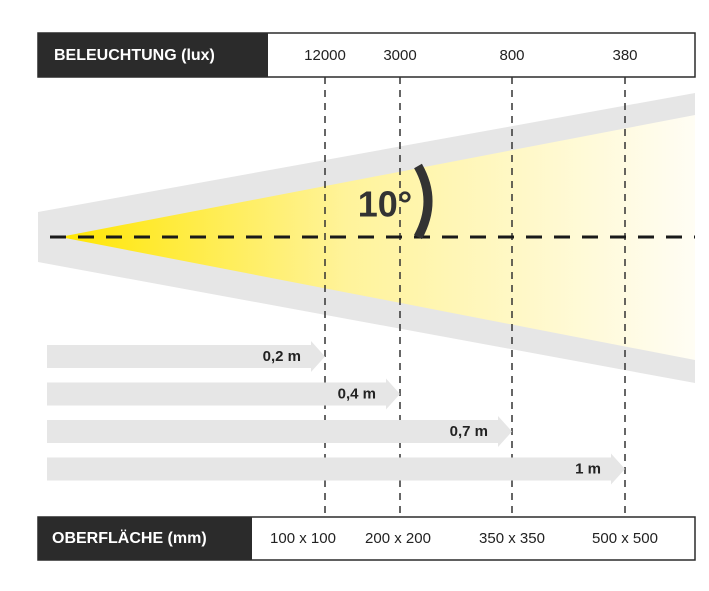 The height and width of the screenshot is (591, 709). What do you see at coordinates (129, 538) in the screenshot?
I see `footer-label: OBERFLÄCHE (mm)` at bounding box center [129, 538].